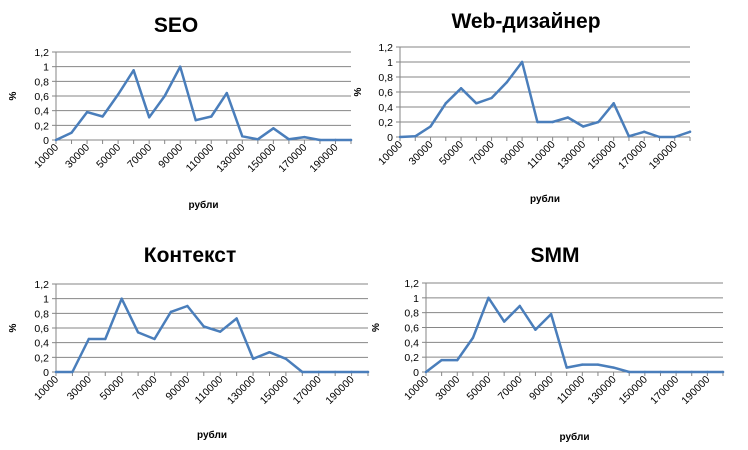  What do you see at coordinates (176, 25) in the screenshot?
I see `chart-title: SEO` at bounding box center [176, 25].